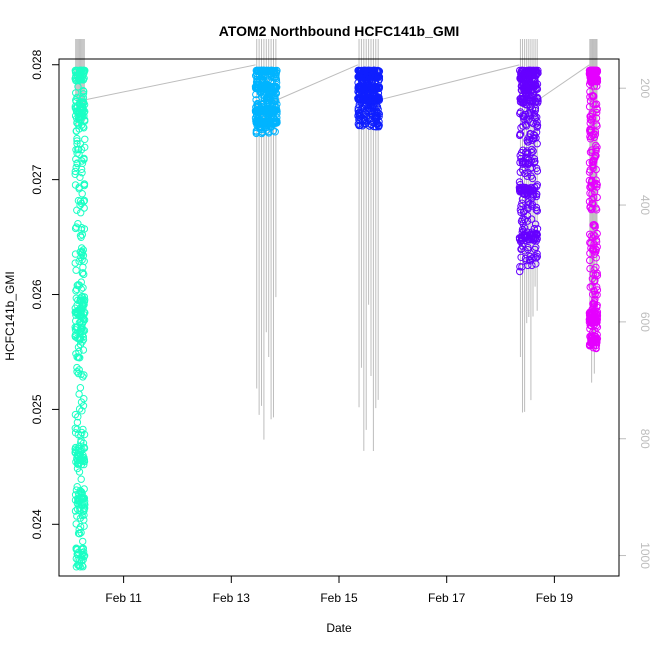 The height and width of the screenshot is (650, 650). I want to click on y2-tick-label: 600, so click(644, 322).